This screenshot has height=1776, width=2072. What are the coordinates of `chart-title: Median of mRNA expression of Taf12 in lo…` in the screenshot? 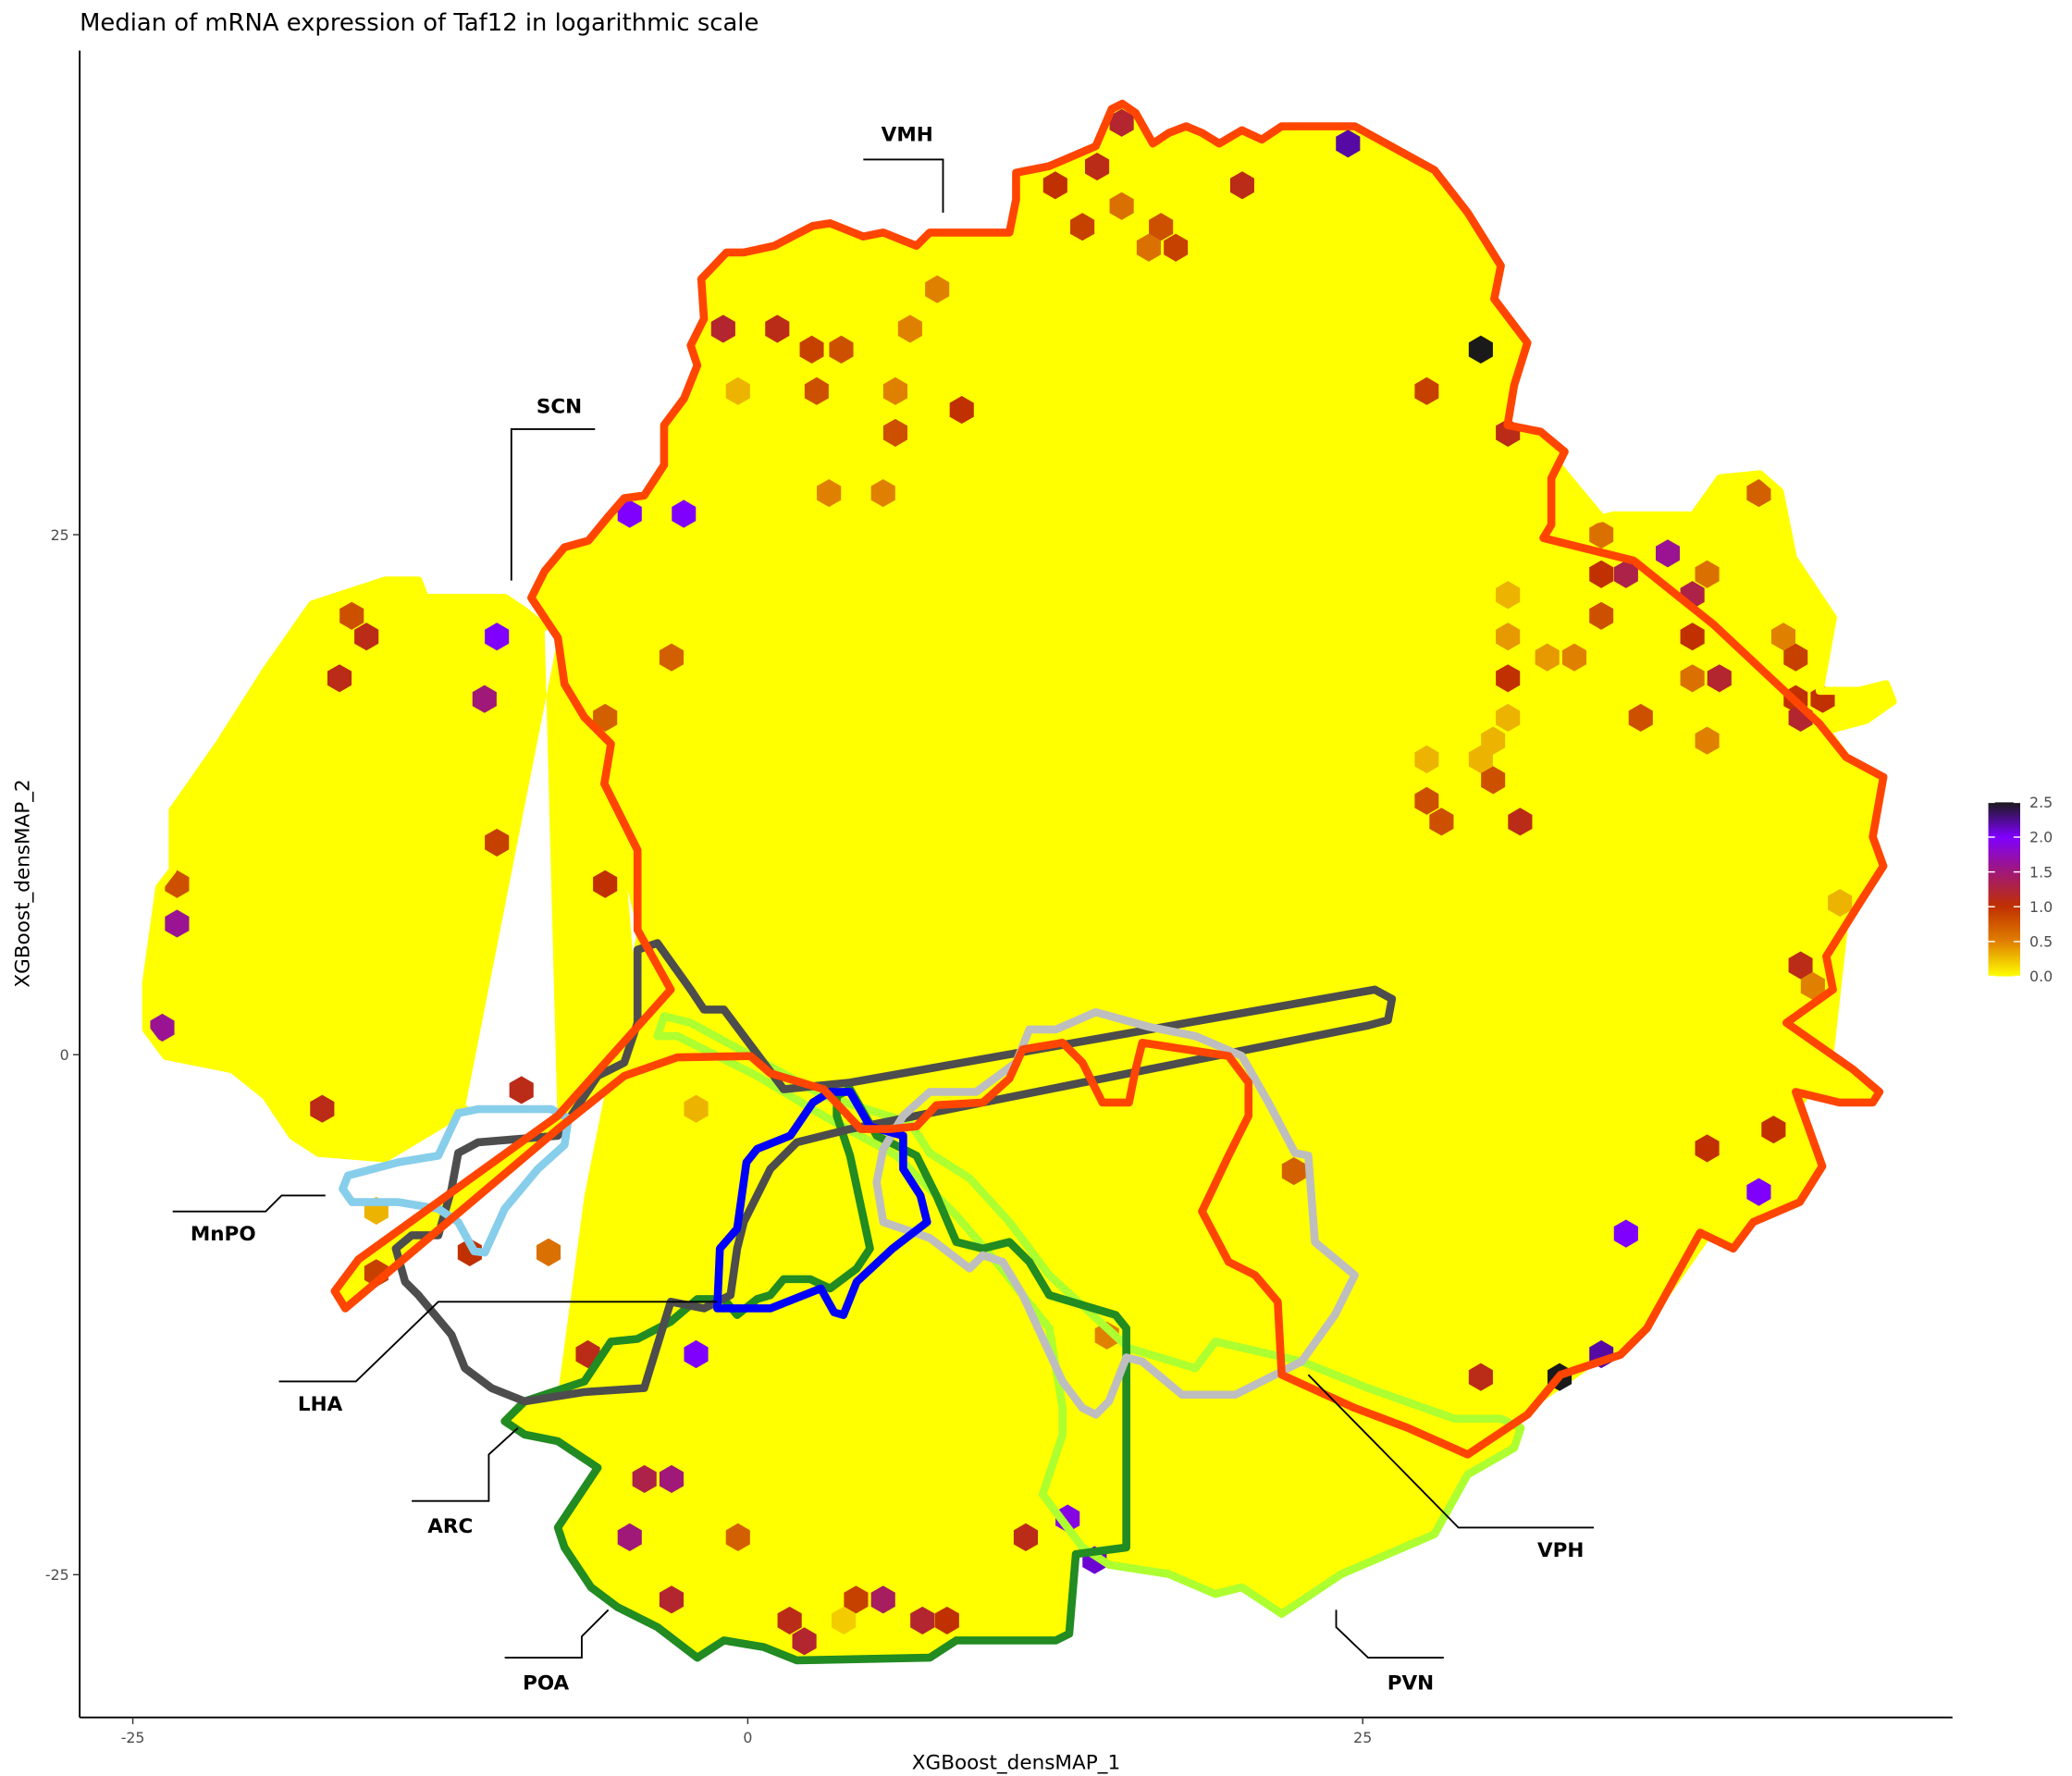 It's located at (419, 23).